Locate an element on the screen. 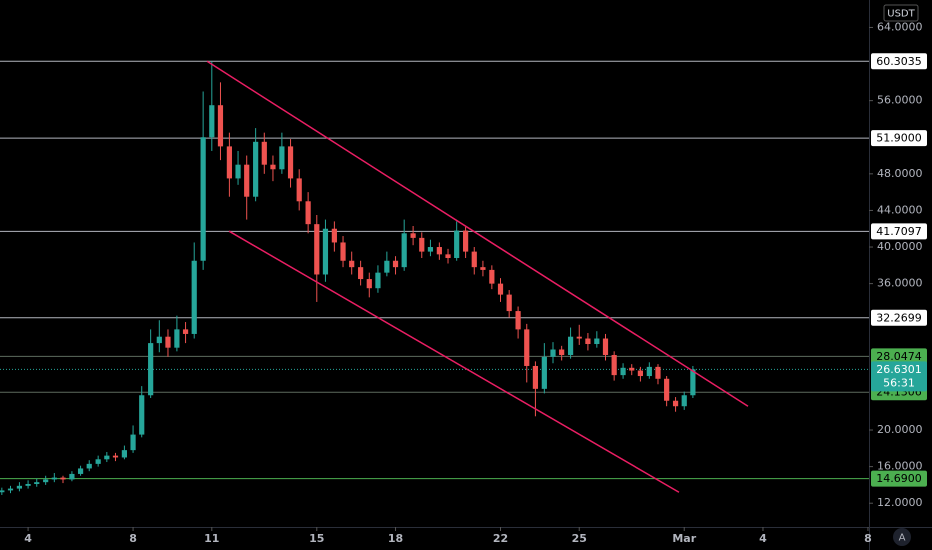 The height and width of the screenshot is (550, 932). y-tick-label: 36.0000 is located at coordinates (900, 283).